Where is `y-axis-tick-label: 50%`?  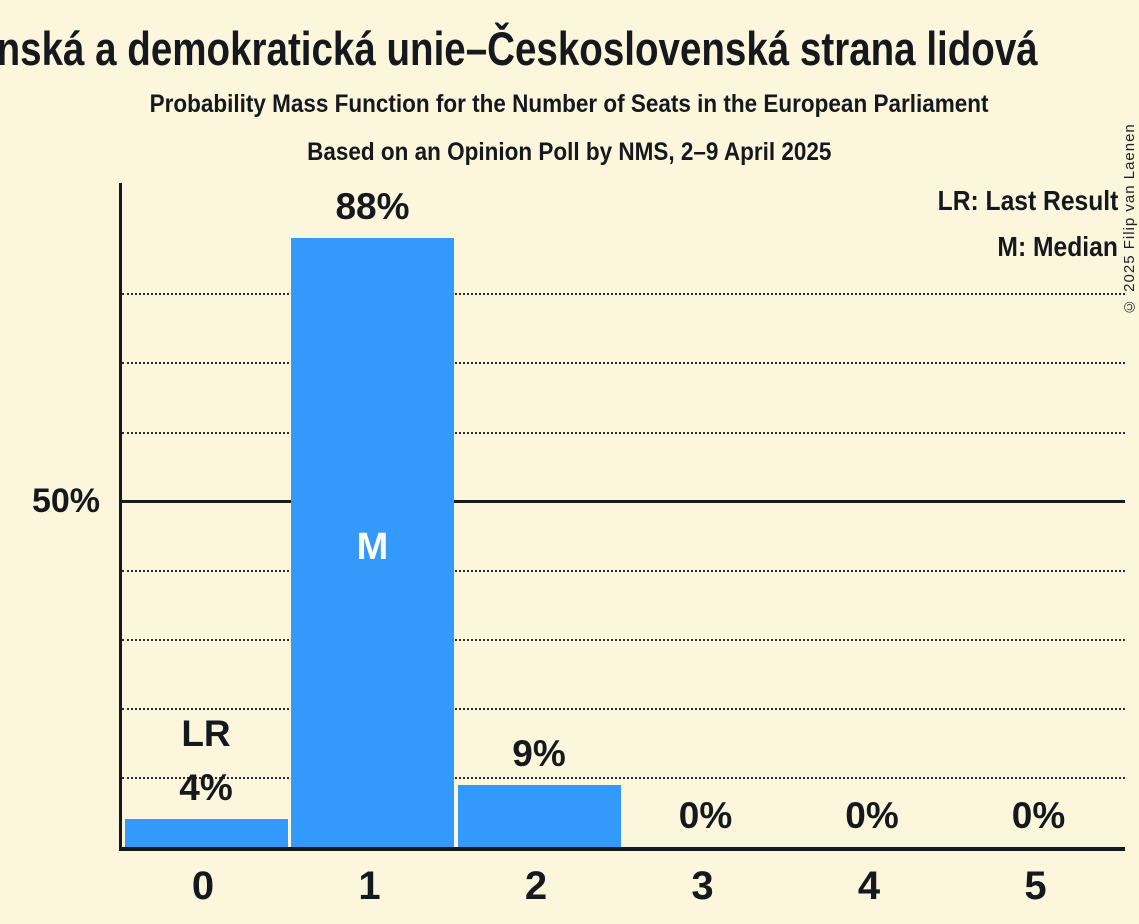 y-axis-tick-label: 50% is located at coordinates (65, 501).